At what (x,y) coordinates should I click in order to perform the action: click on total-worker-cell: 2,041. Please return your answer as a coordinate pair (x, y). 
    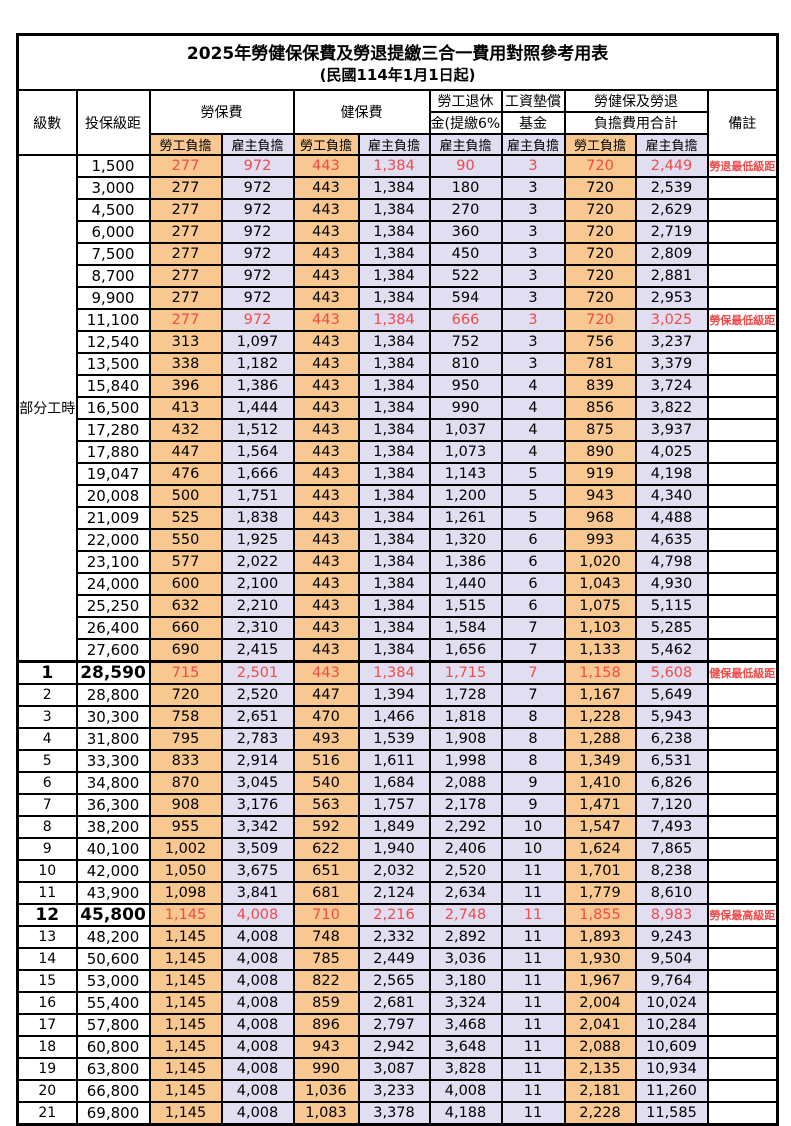
    Looking at the image, I should click on (600, 1025).